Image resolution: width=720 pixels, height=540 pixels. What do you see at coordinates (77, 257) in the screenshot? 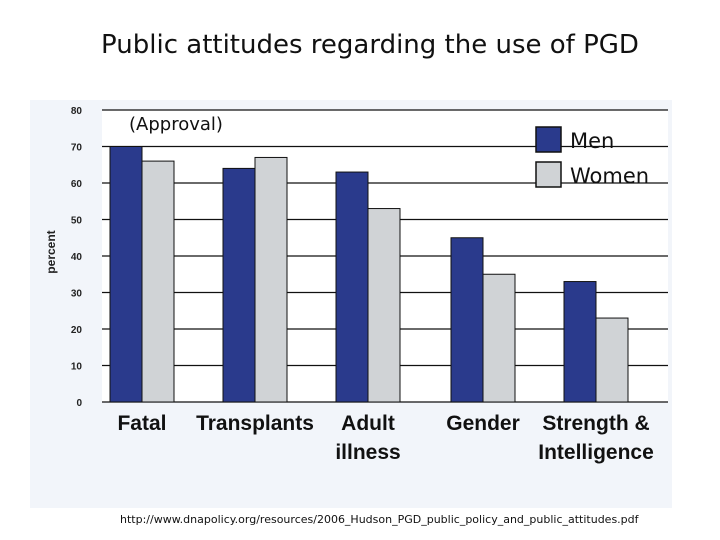
I see `y-tick-label: 40` at bounding box center [77, 257].